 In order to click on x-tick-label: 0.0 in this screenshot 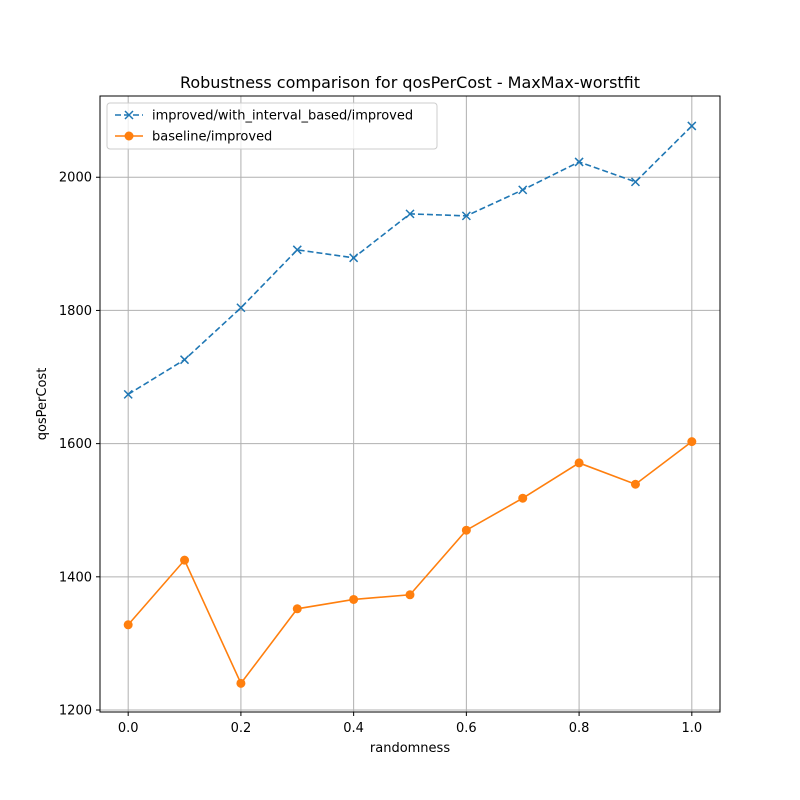, I will do `click(128, 728)`.